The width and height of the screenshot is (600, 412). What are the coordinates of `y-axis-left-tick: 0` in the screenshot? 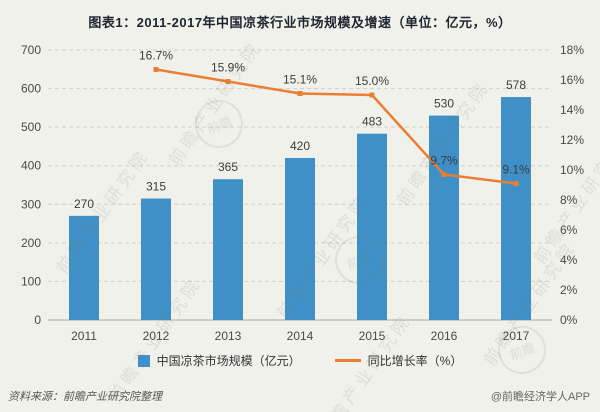 It's located at (37, 320).